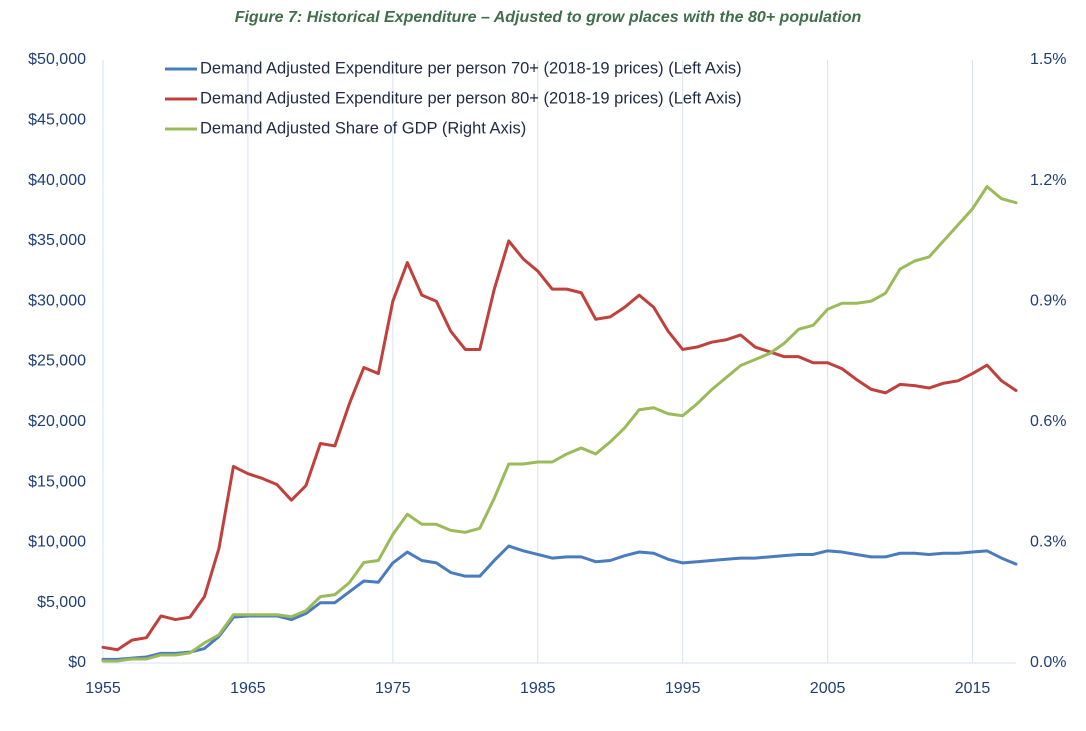 The image size is (1086, 731). Describe the element at coordinates (973, 688) in the screenshot. I see `x-tick-label: 2015` at that location.